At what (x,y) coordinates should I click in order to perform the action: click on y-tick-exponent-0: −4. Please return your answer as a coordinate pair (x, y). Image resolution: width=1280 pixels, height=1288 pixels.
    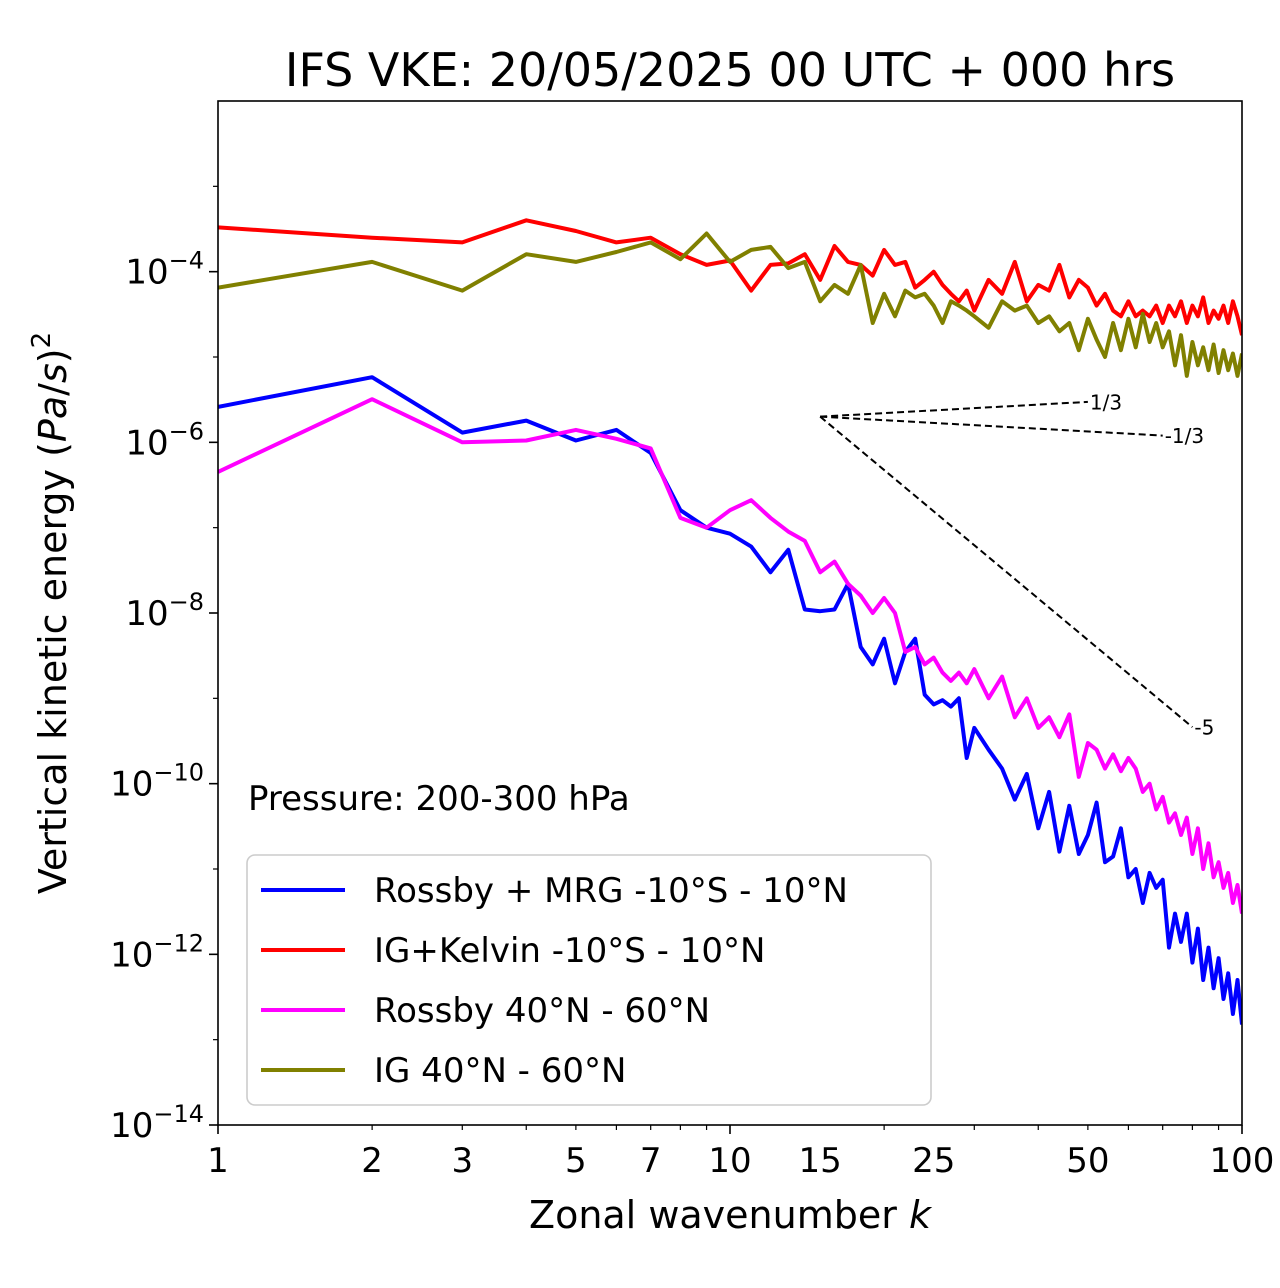
    Looking at the image, I should click on (186, 261).